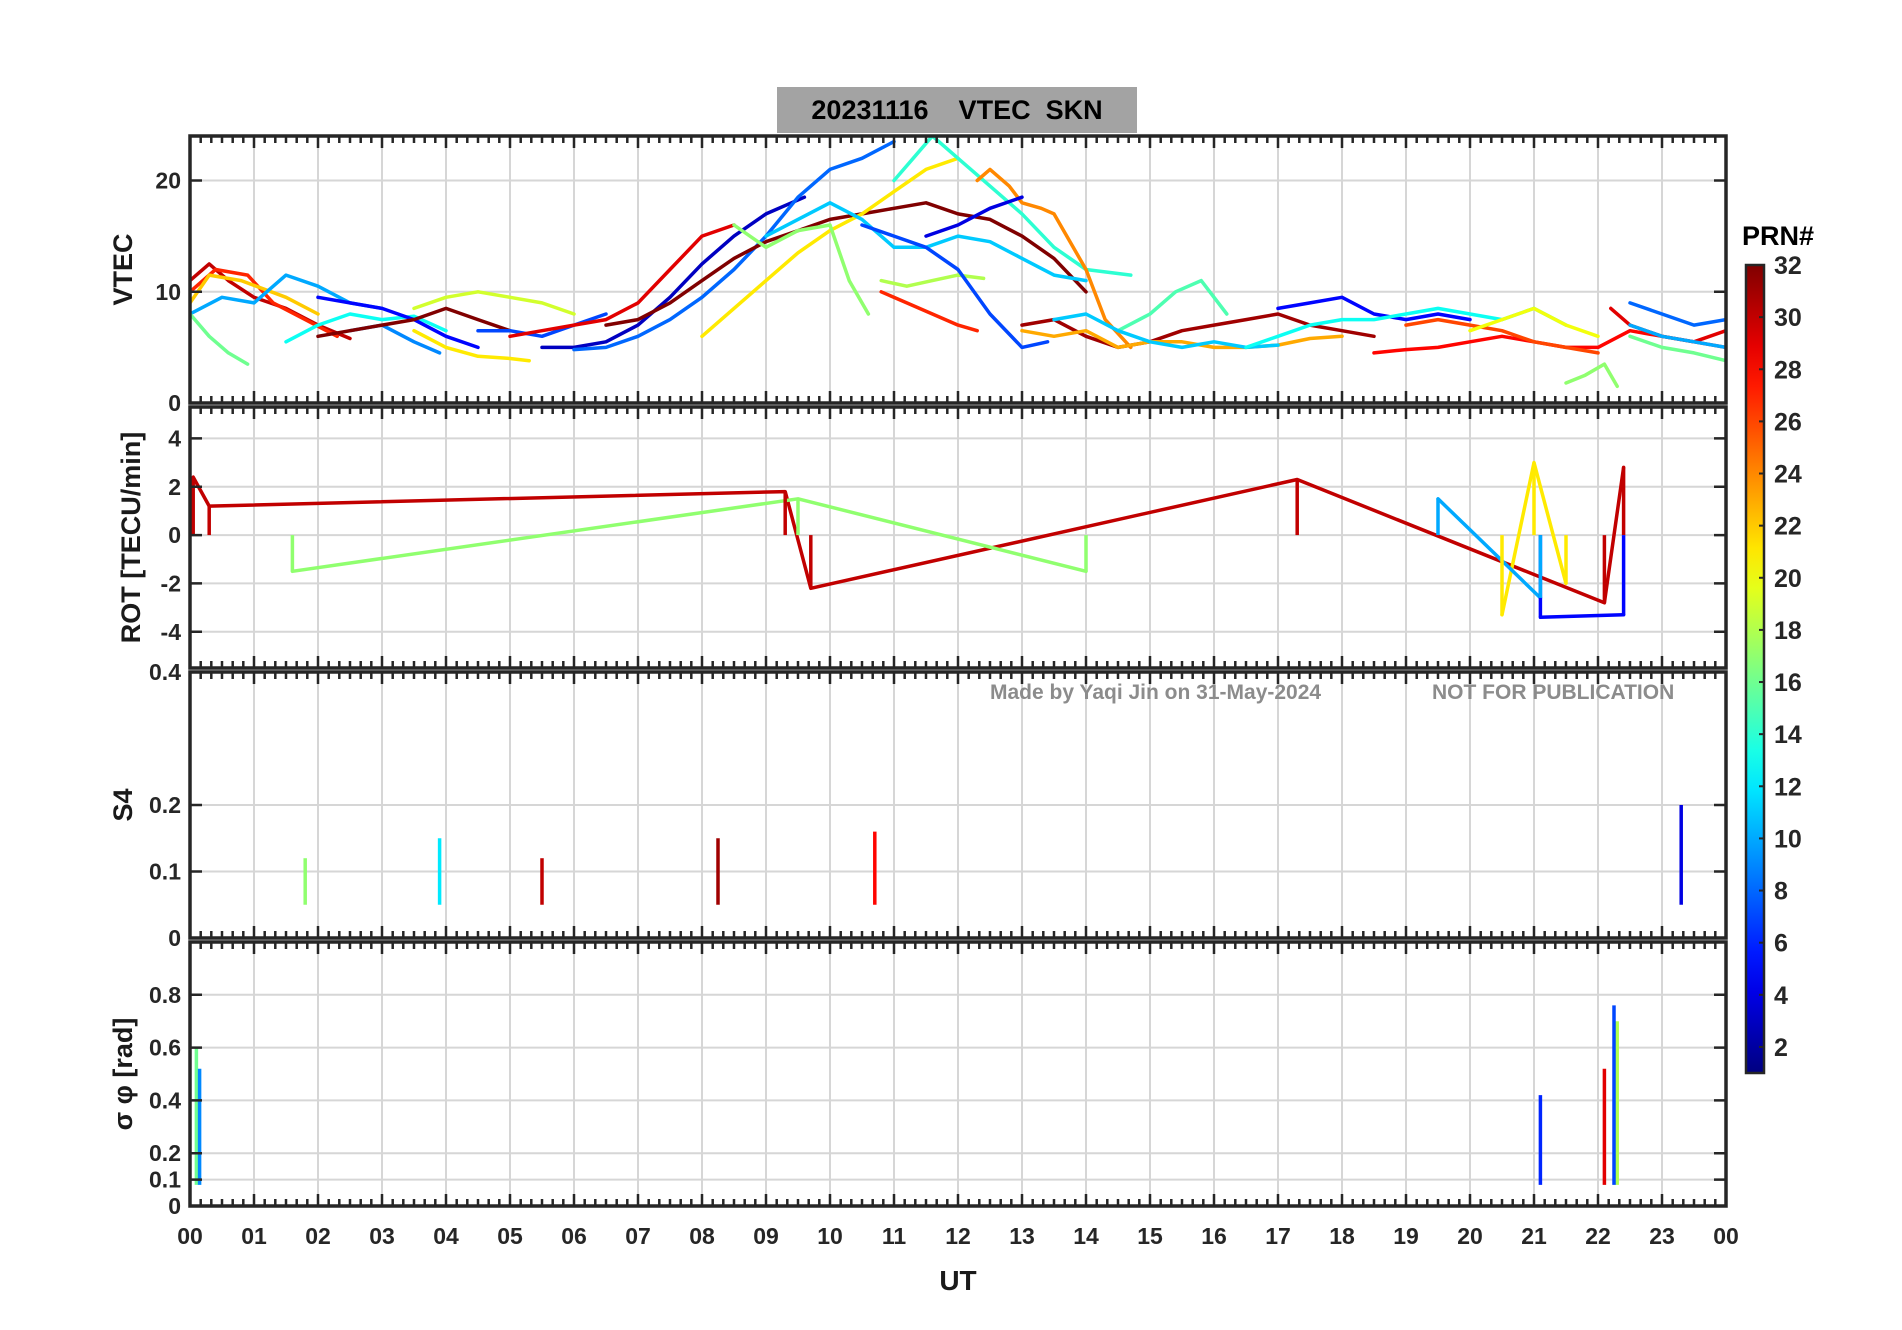 The image size is (1902, 1330). What do you see at coordinates (974, 216) in the screenshot?
I see `series-line-prn4` at bounding box center [974, 216].